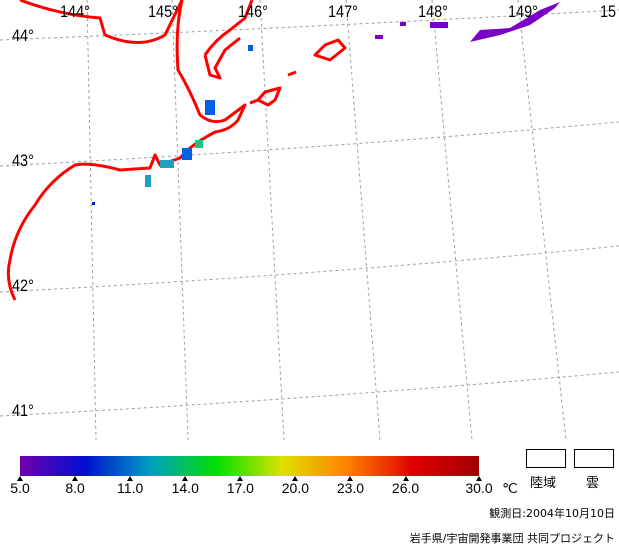 The image size is (619, 546). Describe the element at coordinates (350, 488) in the screenshot. I see `scale-tick-label: 23.0` at that location.